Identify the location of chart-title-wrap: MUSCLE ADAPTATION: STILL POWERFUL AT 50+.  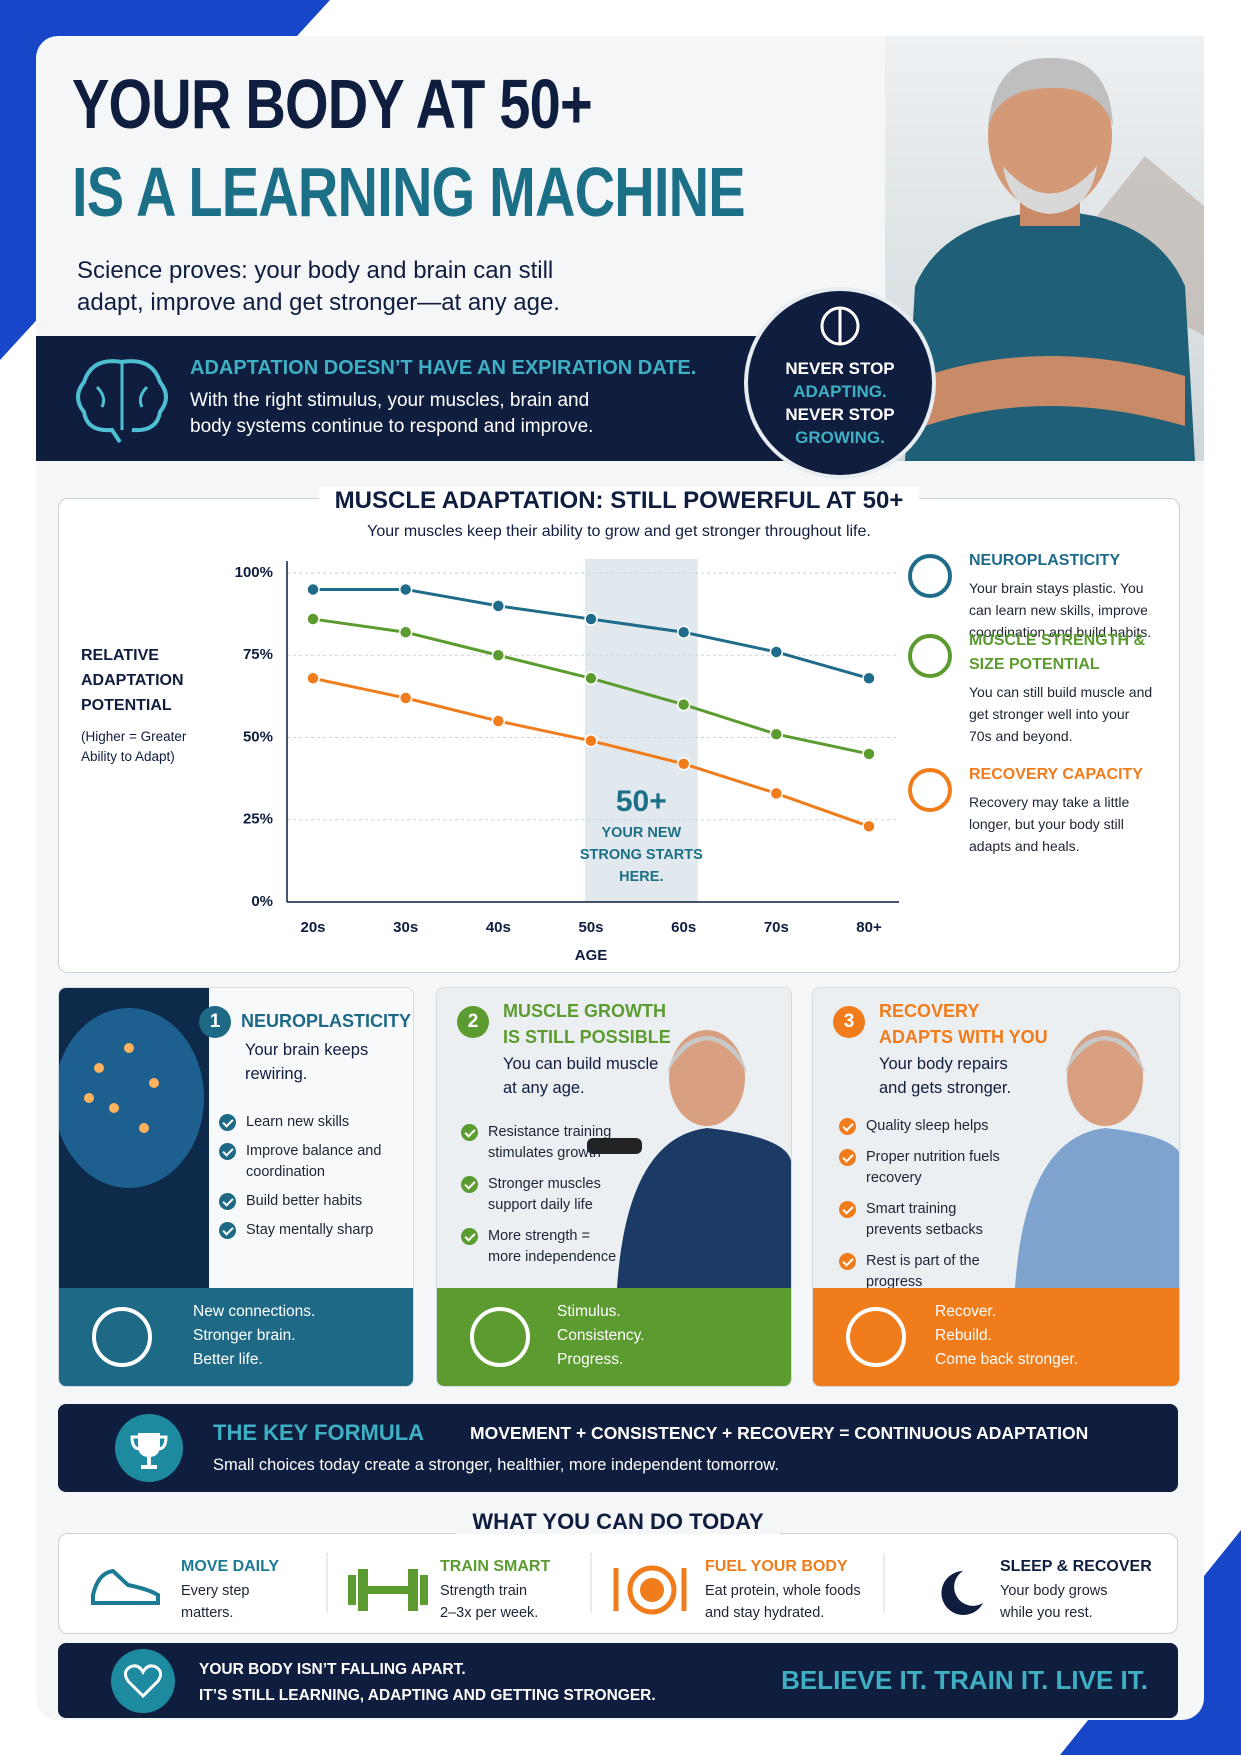
(619, 501).